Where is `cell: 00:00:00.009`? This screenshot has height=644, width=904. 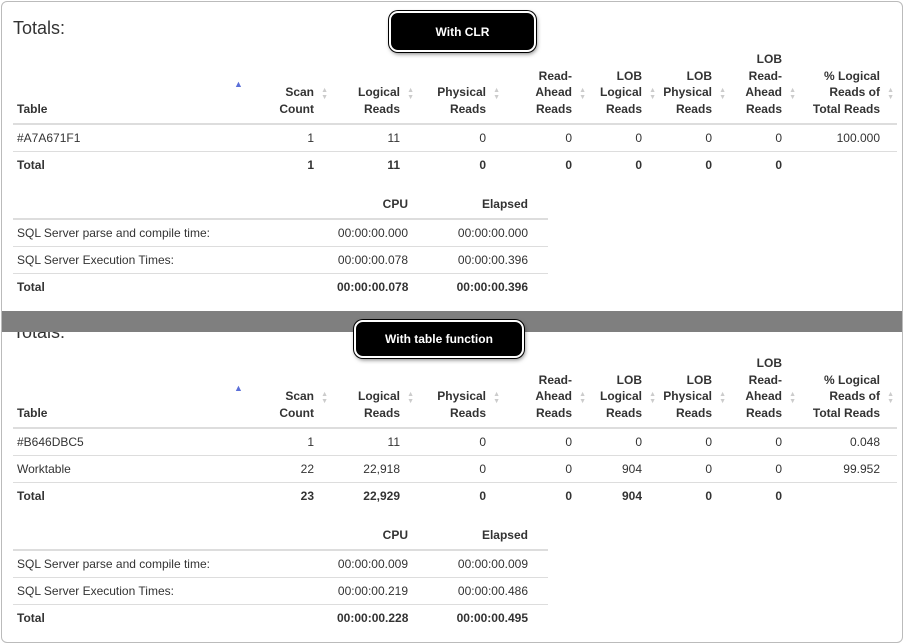 cell: 00:00:00.009 is located at coordinates (380, 563).